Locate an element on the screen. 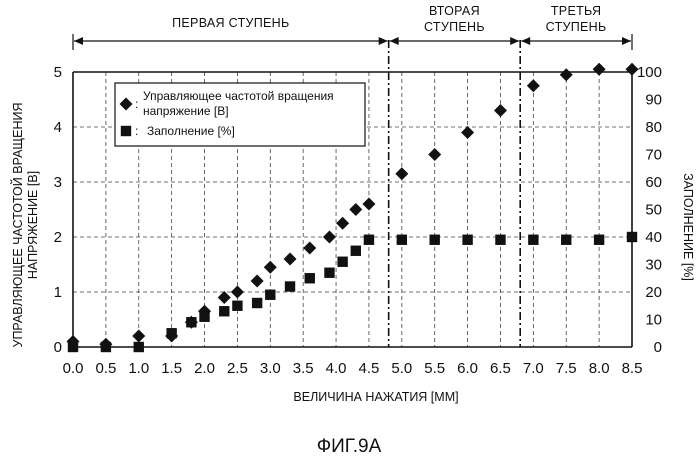 Image resolution: width=699 pixels, height=463 pixels. y-left-tick-label: 4 is located at coordinates (58, 127).